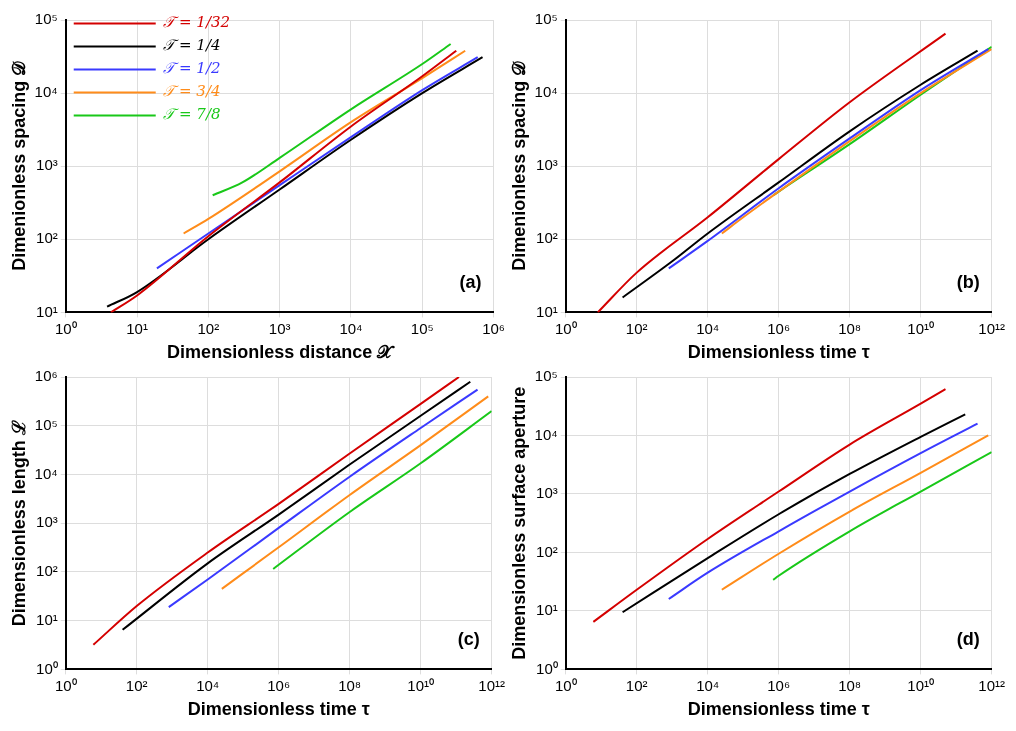  What do you see at coordinates (468, 639) in the screenshot?
I see `annotation: (c)` at bounding box center [468, 639].